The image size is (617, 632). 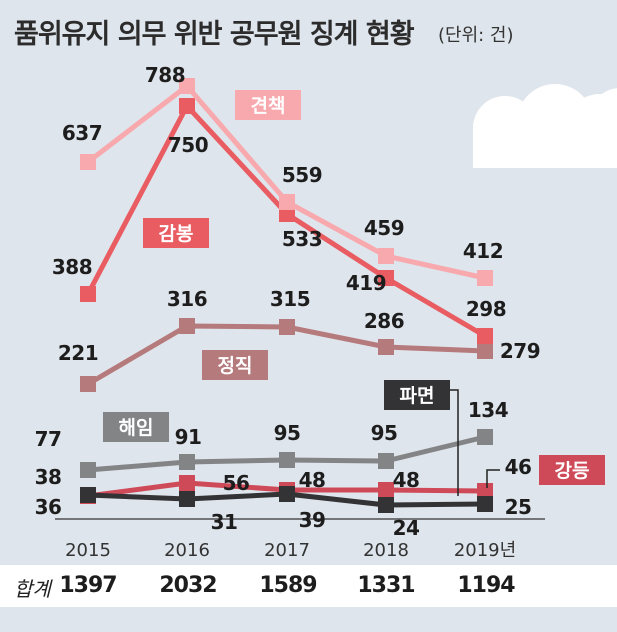 What do you see at coordinates (545, 126) in the screenshot?
I see `cloud-decoration` at bounding box center [545, 126].